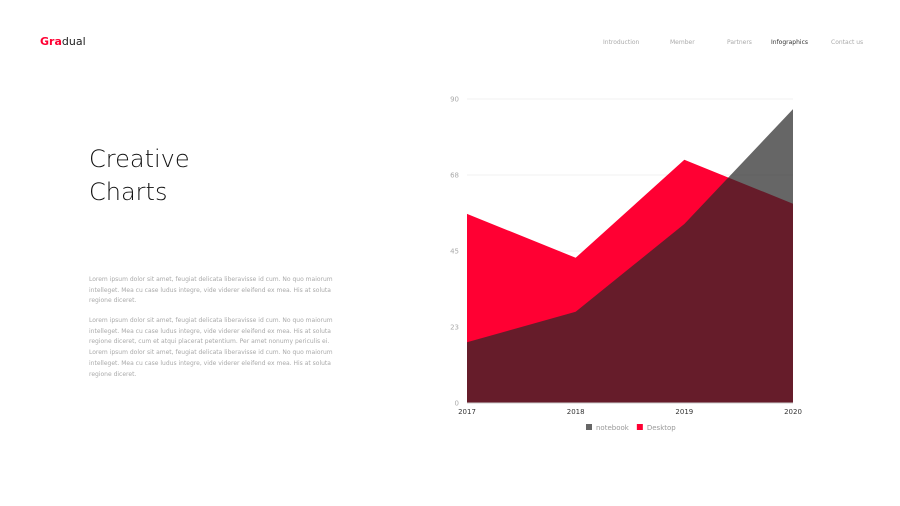  Describe the element at coordinates (139, 175) in the screenshot. I see `page-title: Creative Charts` at that location.